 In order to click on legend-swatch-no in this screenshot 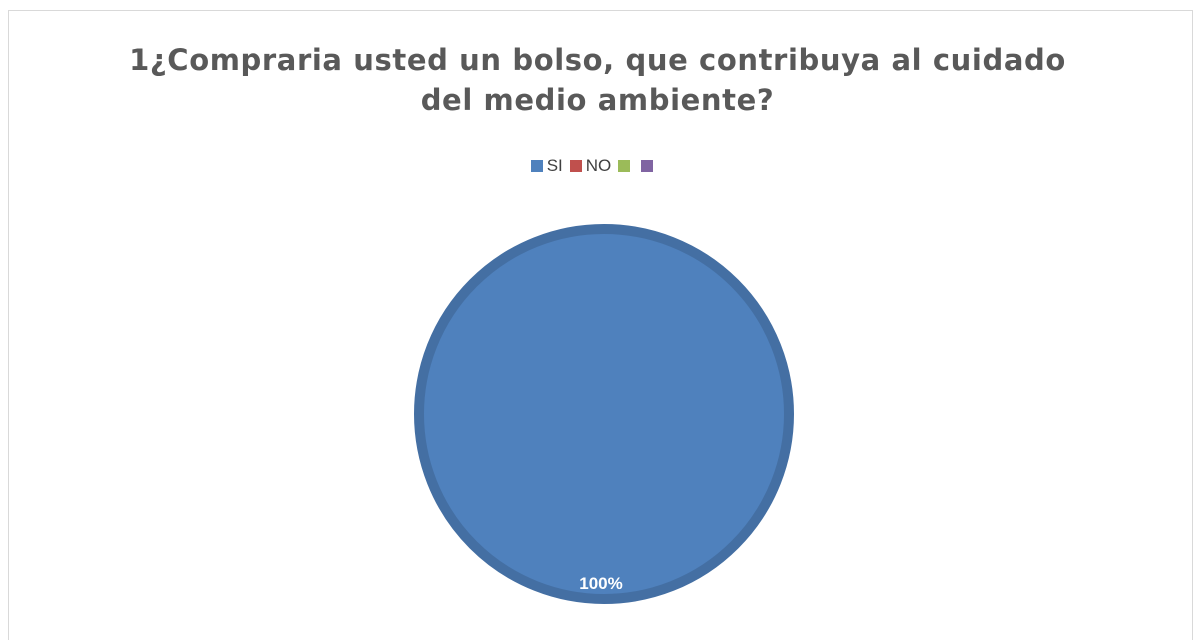, I will do `click(575, 166)`.